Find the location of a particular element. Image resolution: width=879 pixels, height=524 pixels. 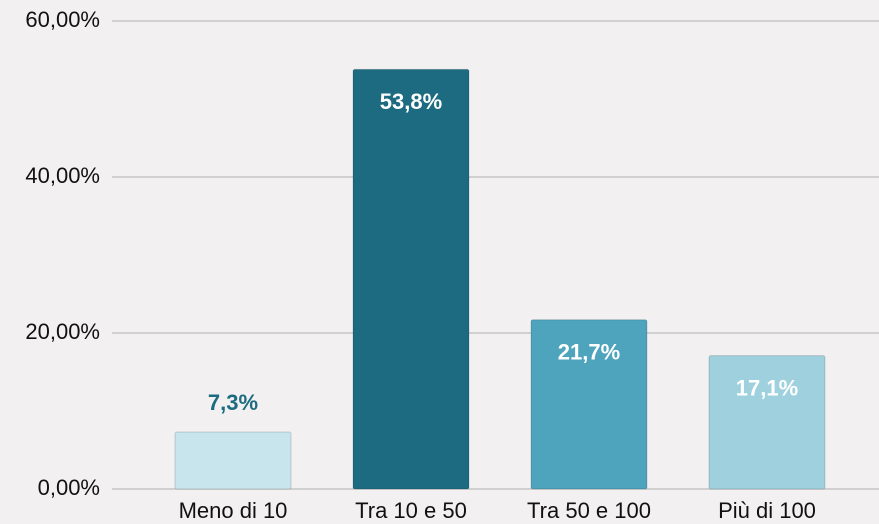

x-tick-label: Meno di 10 is located at coordinates (233, 510).